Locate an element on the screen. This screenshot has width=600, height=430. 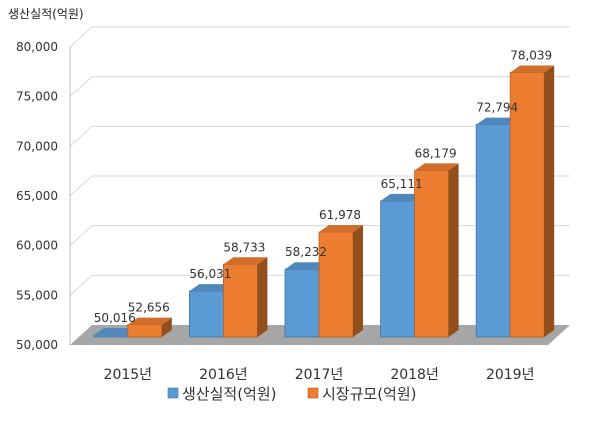
legend: 생산실적(억원) 시장규모(억원) is located at coordinates (292, 394).